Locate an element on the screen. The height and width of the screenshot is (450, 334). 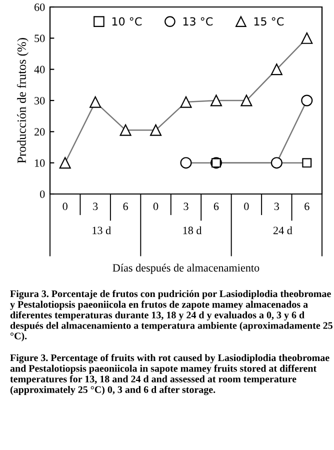
text: 13 d is located at coordinates (101, 230).